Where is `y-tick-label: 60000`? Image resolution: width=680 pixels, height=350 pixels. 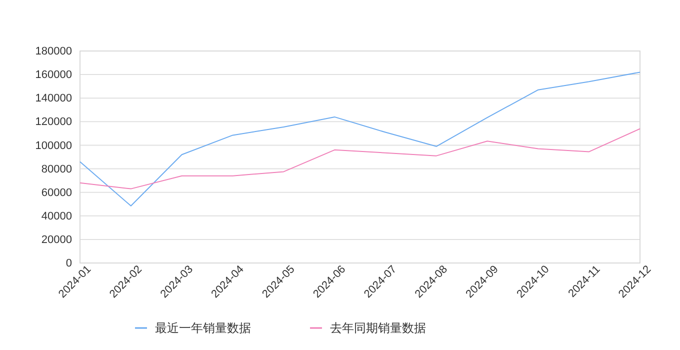 y-tick-label: 60000 is located at coordinates (56, 192).